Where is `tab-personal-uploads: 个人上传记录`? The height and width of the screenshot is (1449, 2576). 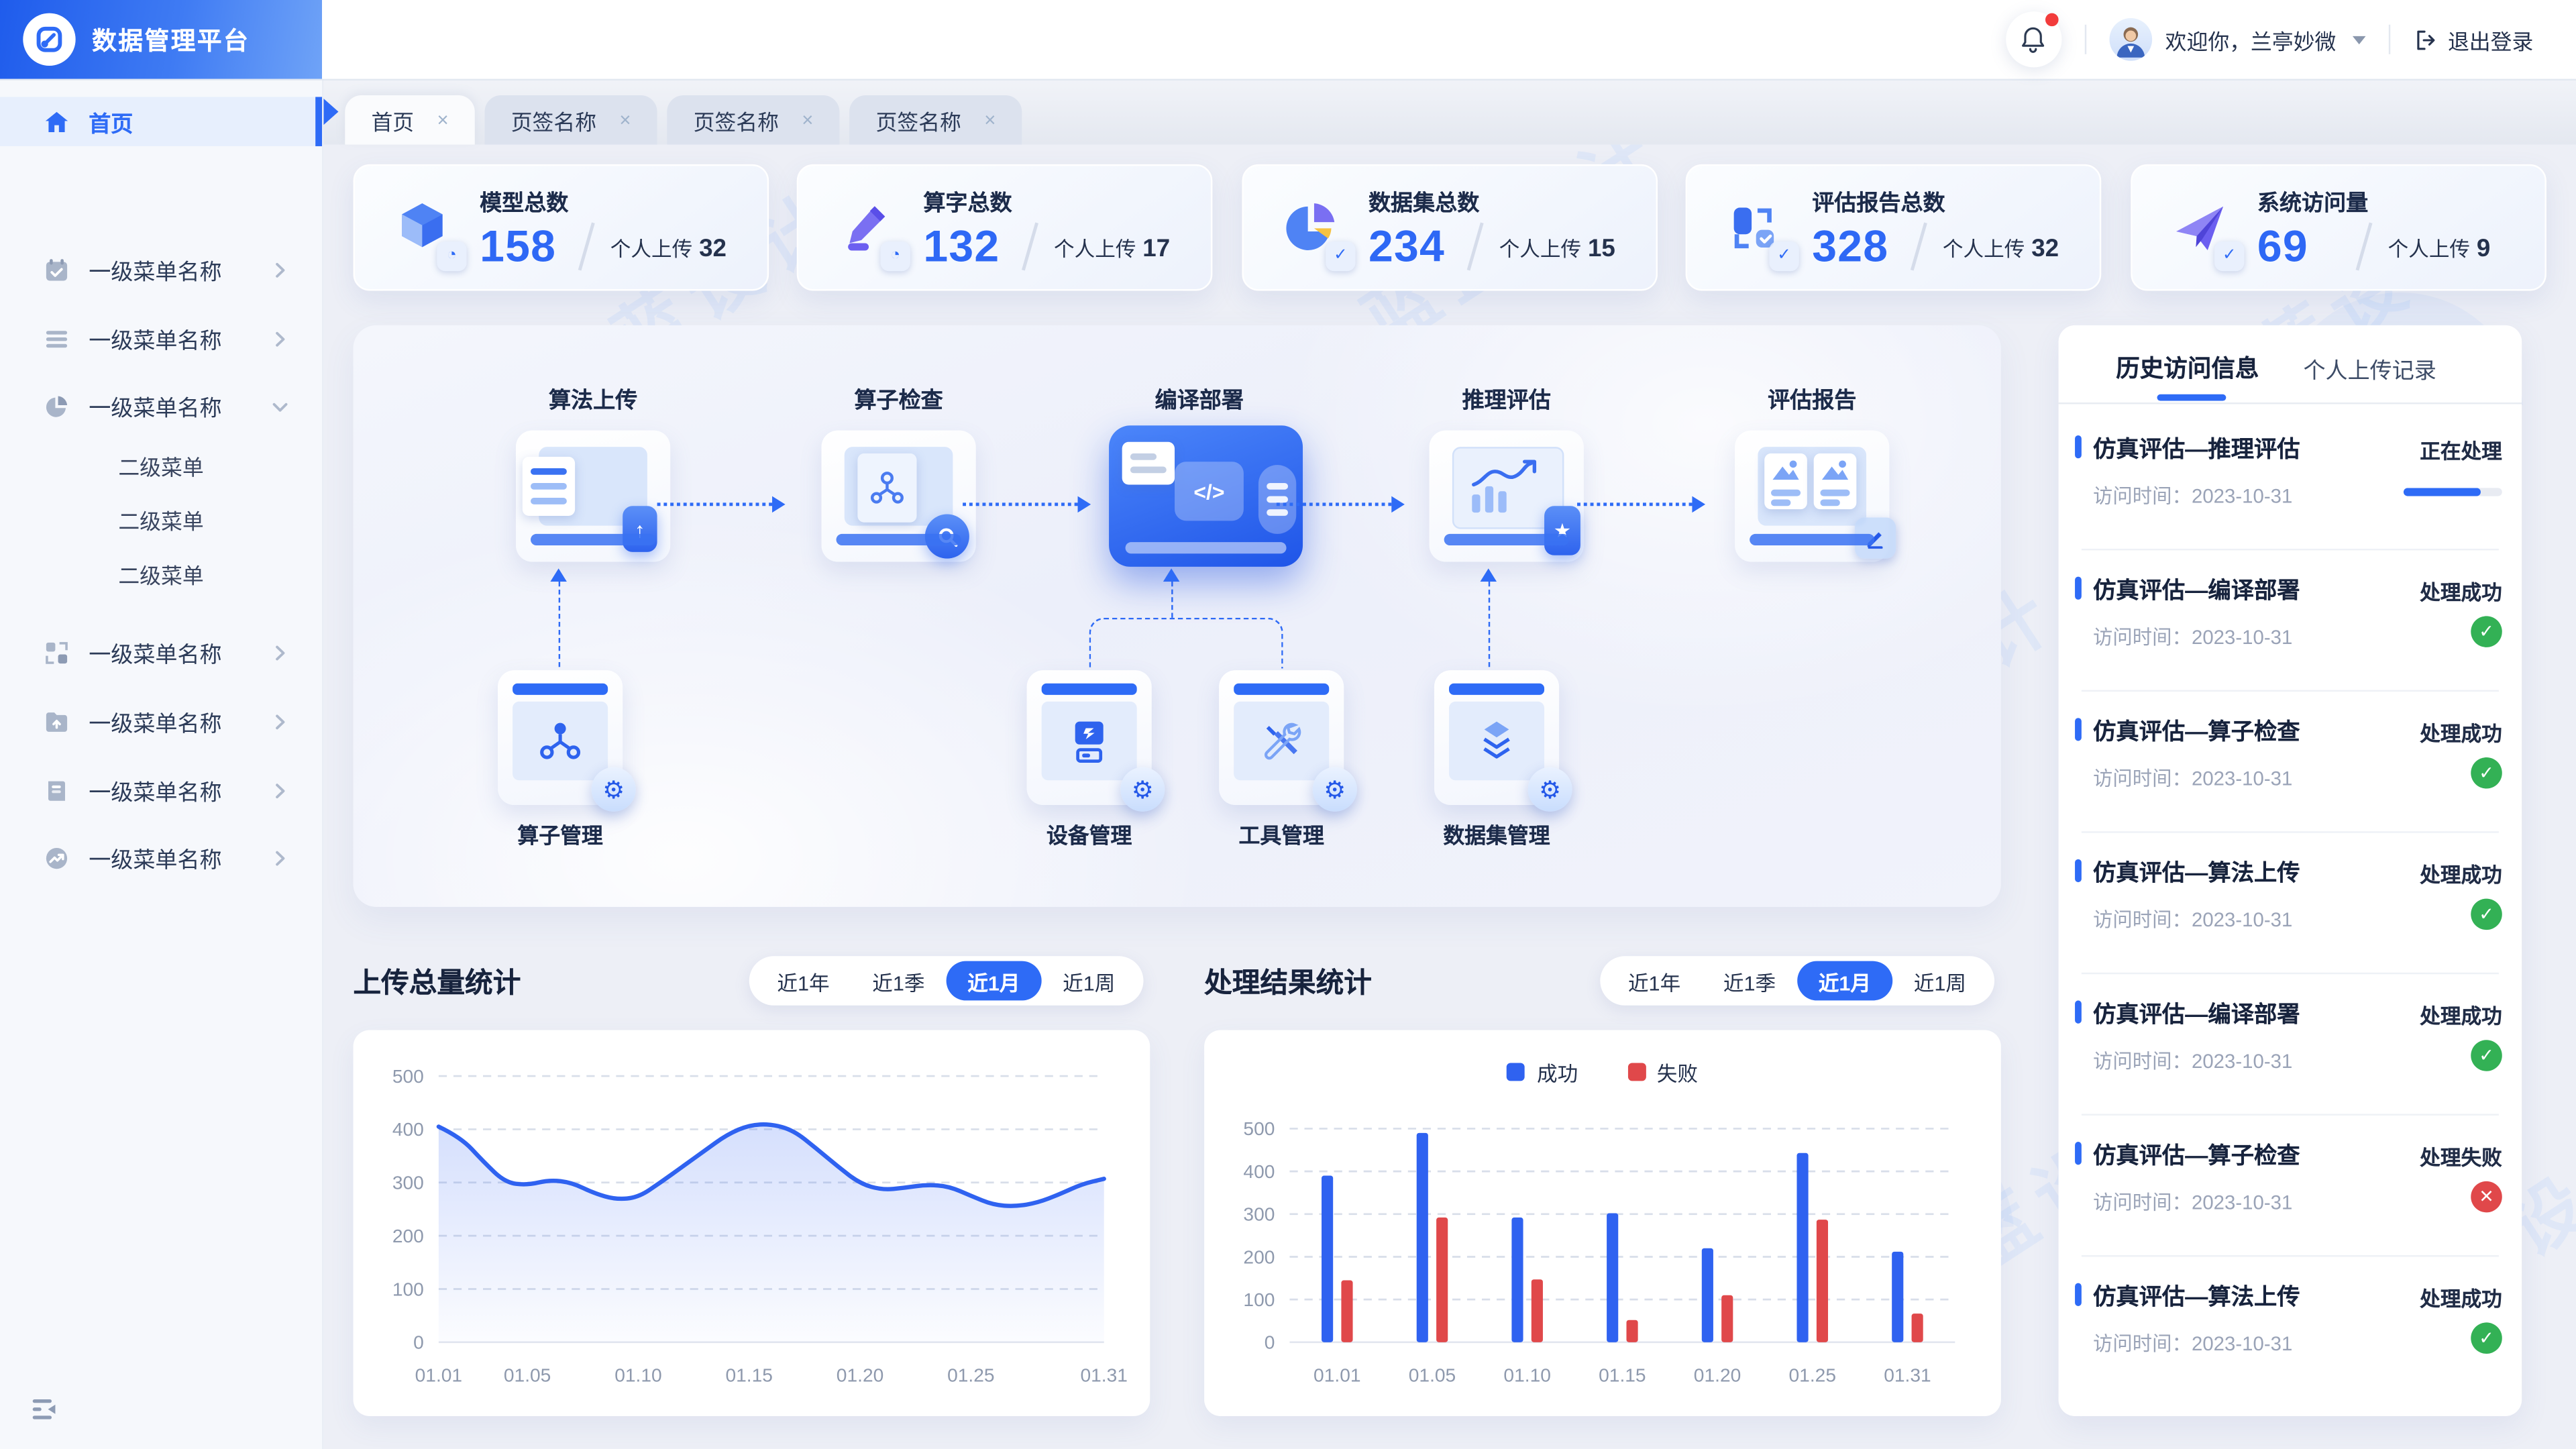
tab-personal-uploads: 个人上传记录 is located at coordinates (2369, 370).